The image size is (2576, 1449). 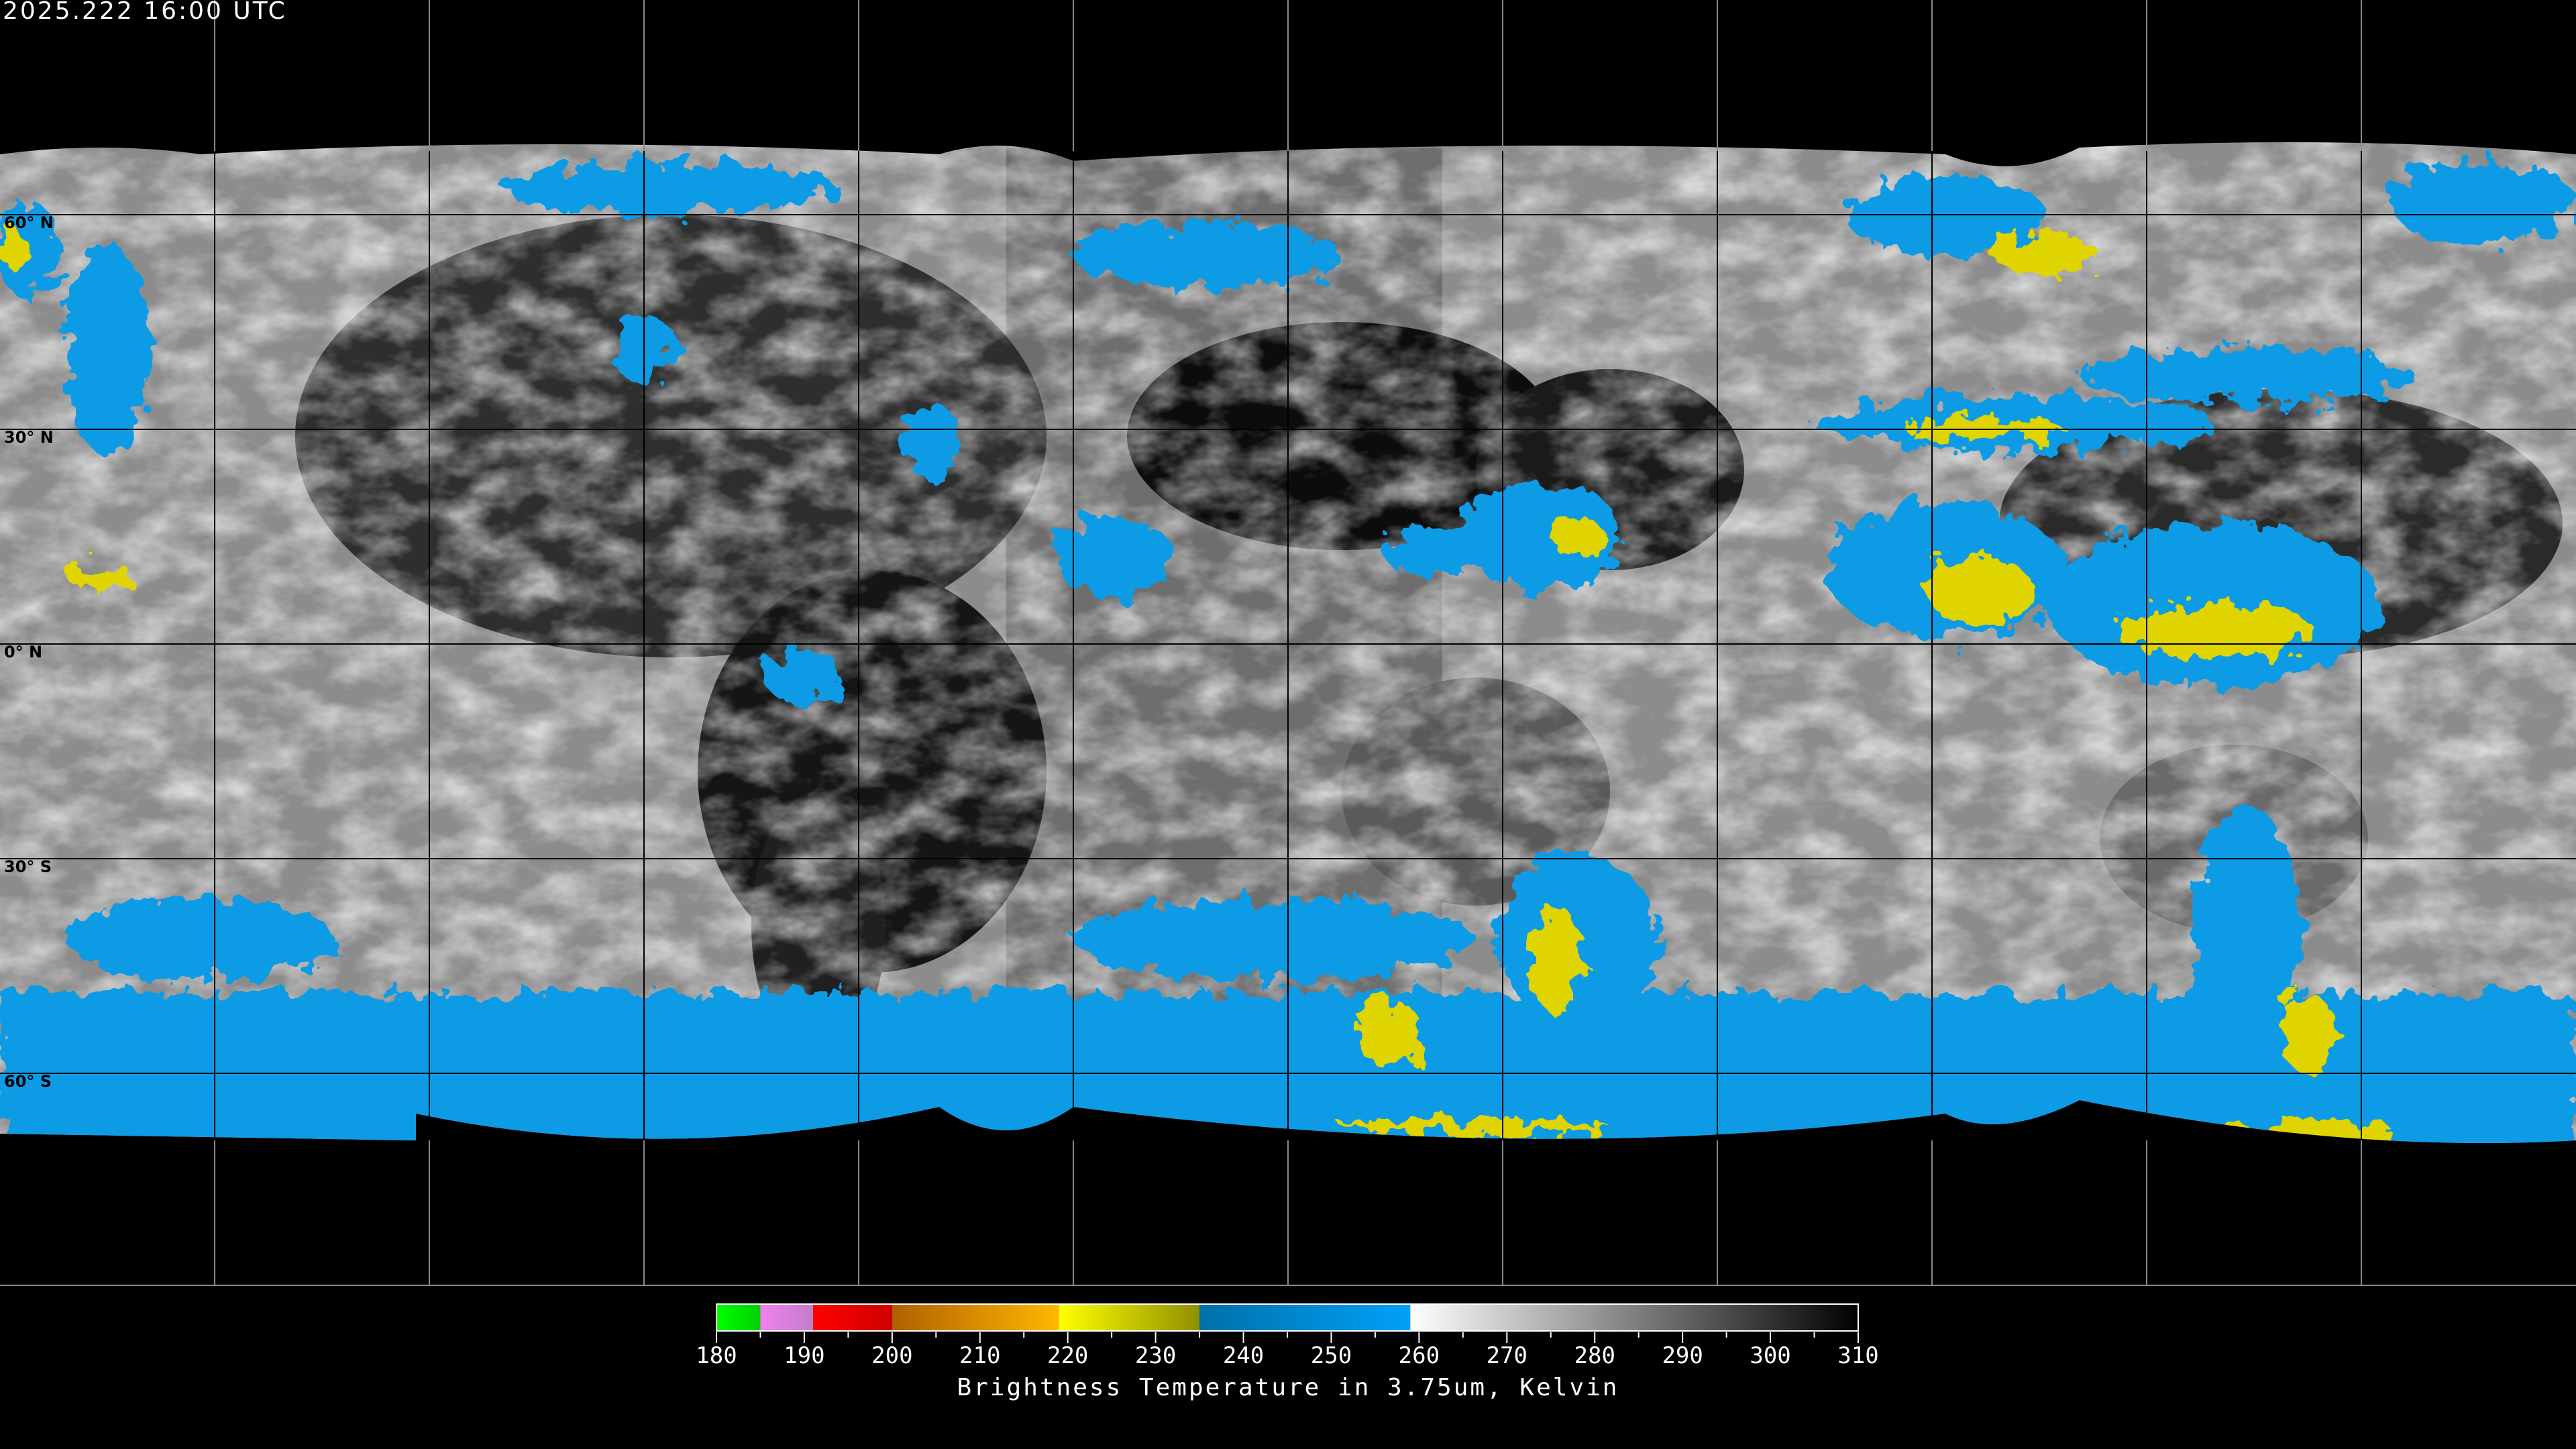 I want to click on colorbar-tick-label: 240, so click(x=1243, y=1355).